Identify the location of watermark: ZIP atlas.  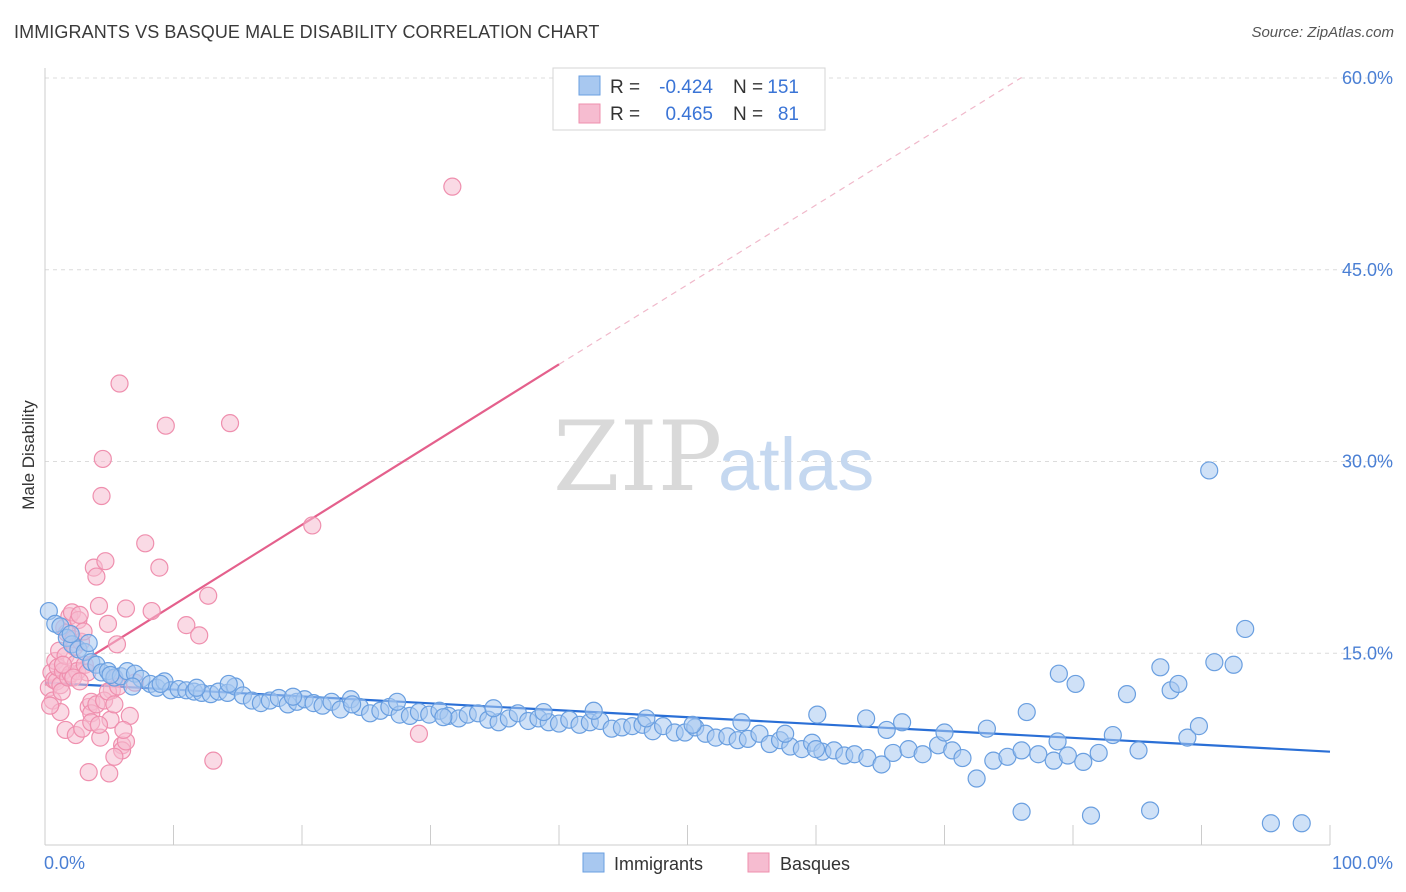
(713, 457).